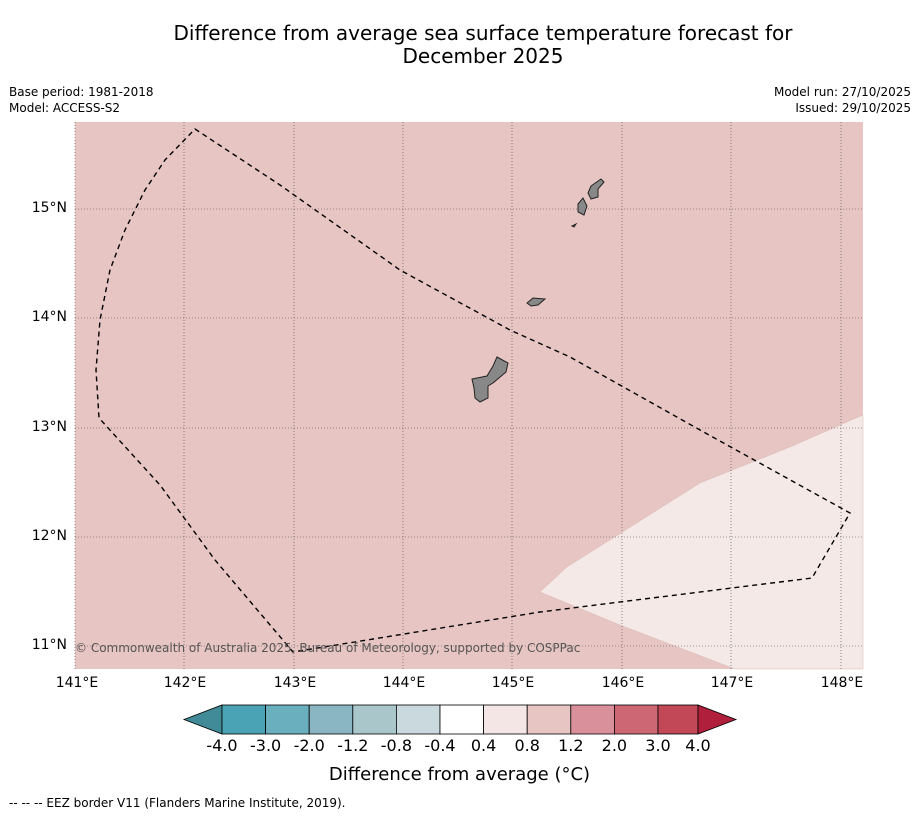 The image size is (919, 816). I want to click on lat-label-11: 11°N, so click(49, 645).